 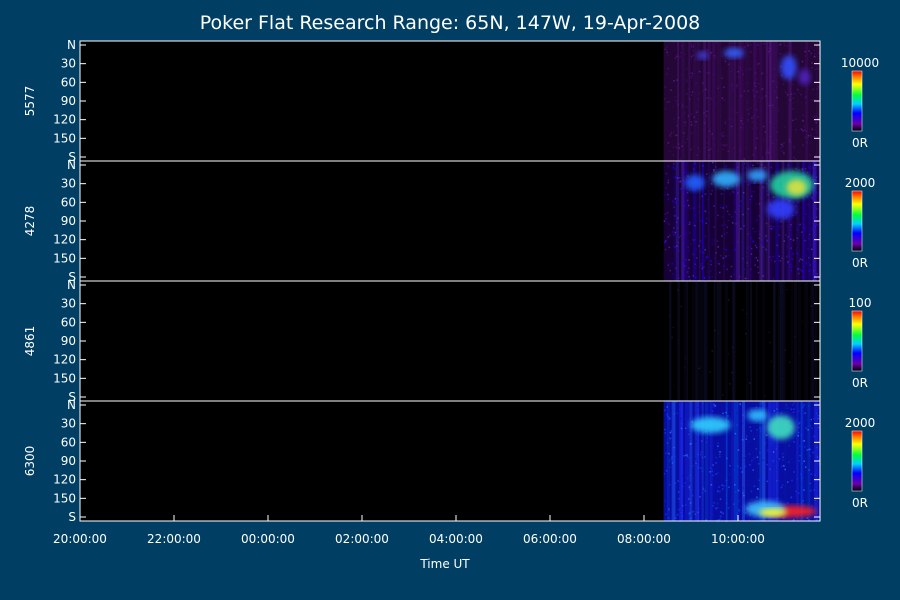 What do you see at coordinates (30, 101) in the screenshot?
I see `panel-label: 5577` at bounding box center [30, 101].